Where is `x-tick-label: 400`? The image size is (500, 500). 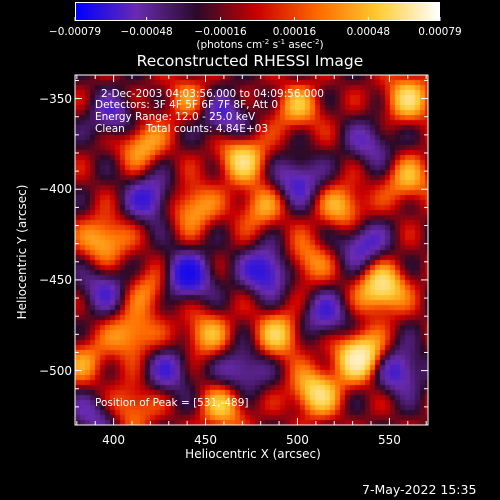 x-tick-label: 400 is located at coordinates (114, 440).